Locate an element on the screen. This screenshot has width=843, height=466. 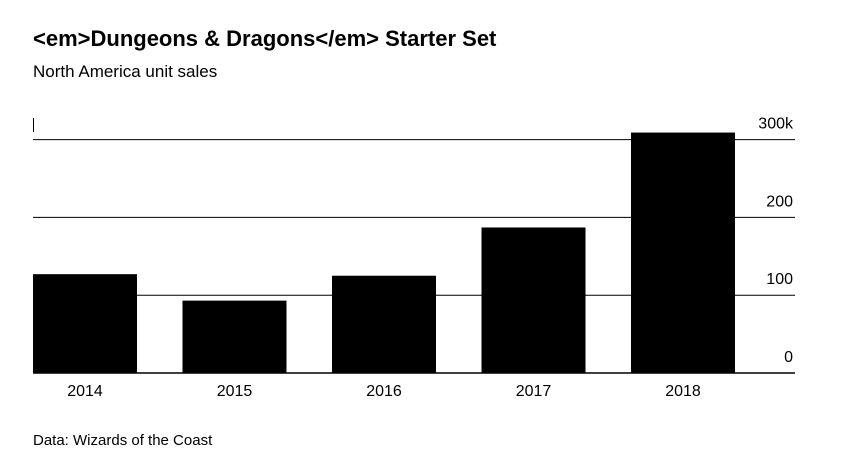
x-tick-label: 2014 is located at coordinates (85, 391).